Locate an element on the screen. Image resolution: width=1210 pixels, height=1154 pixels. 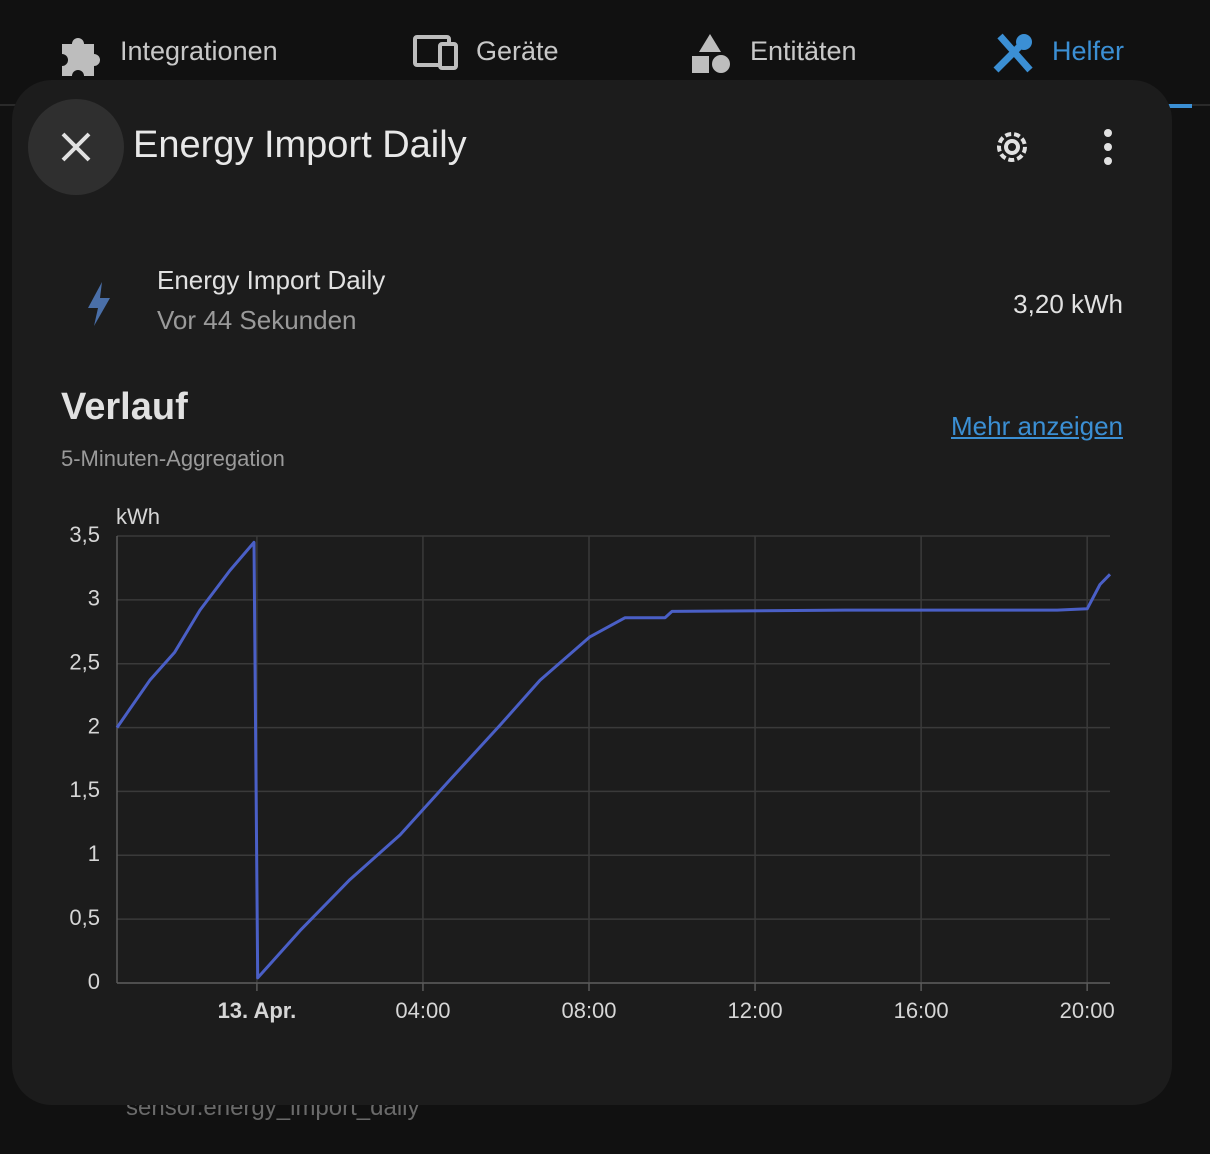
entity-last-changed: Vor 44 Sekunden is located at coordinates (257, 320).